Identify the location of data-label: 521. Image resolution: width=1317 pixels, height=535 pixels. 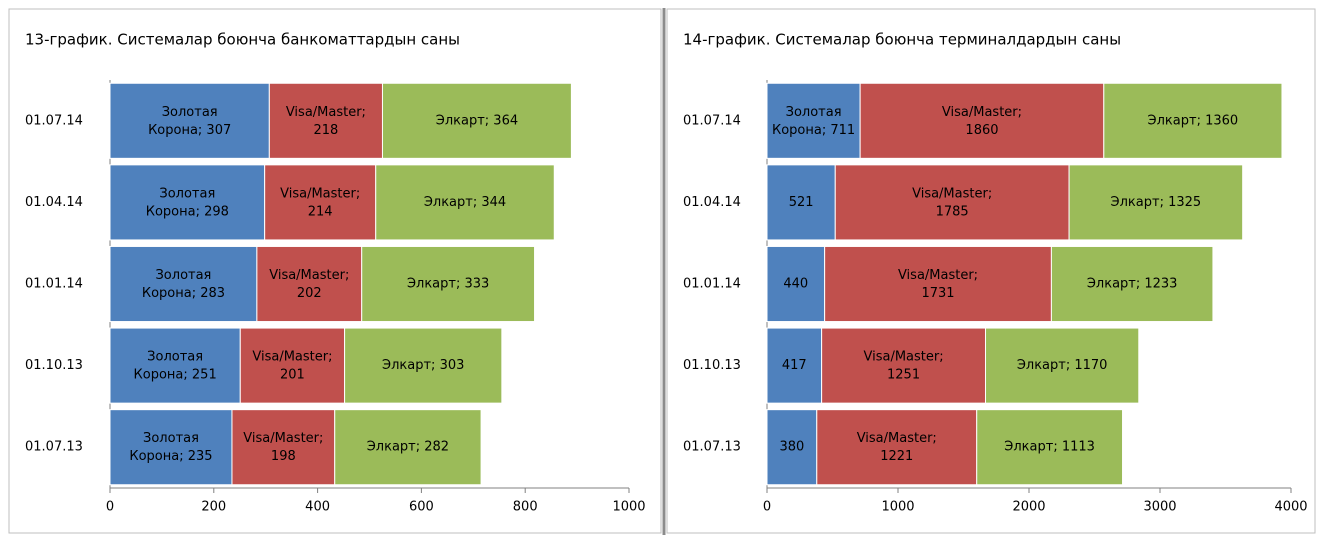
(801, 202).